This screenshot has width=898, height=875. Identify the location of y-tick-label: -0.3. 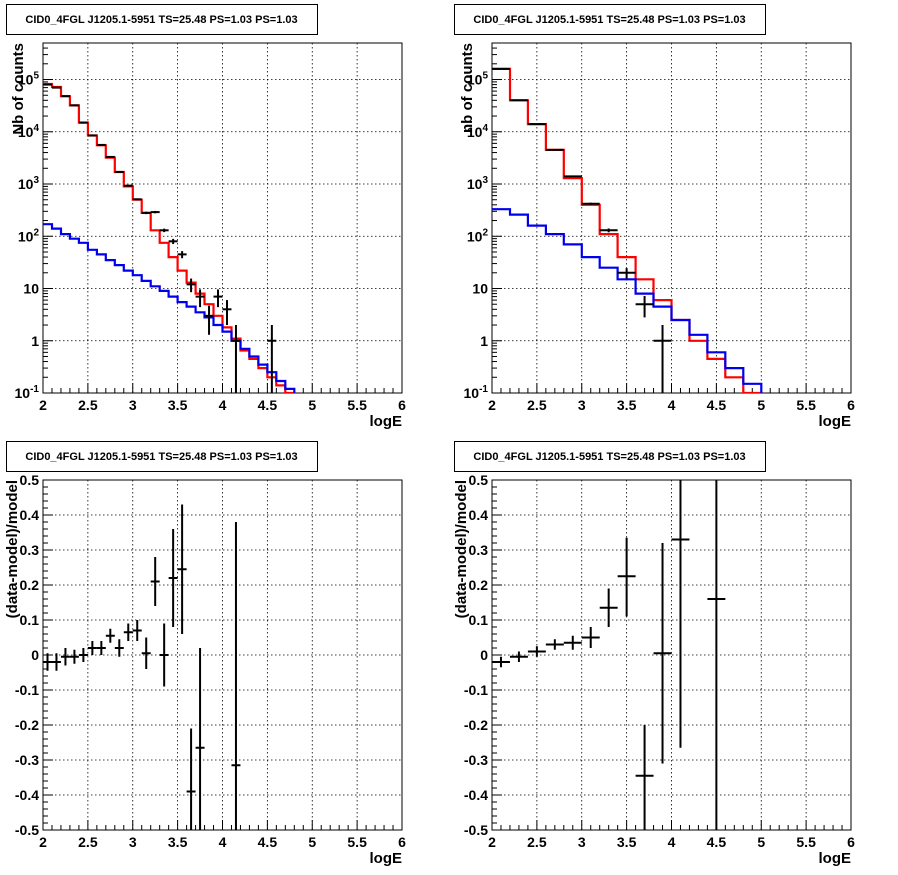
(476, 760).